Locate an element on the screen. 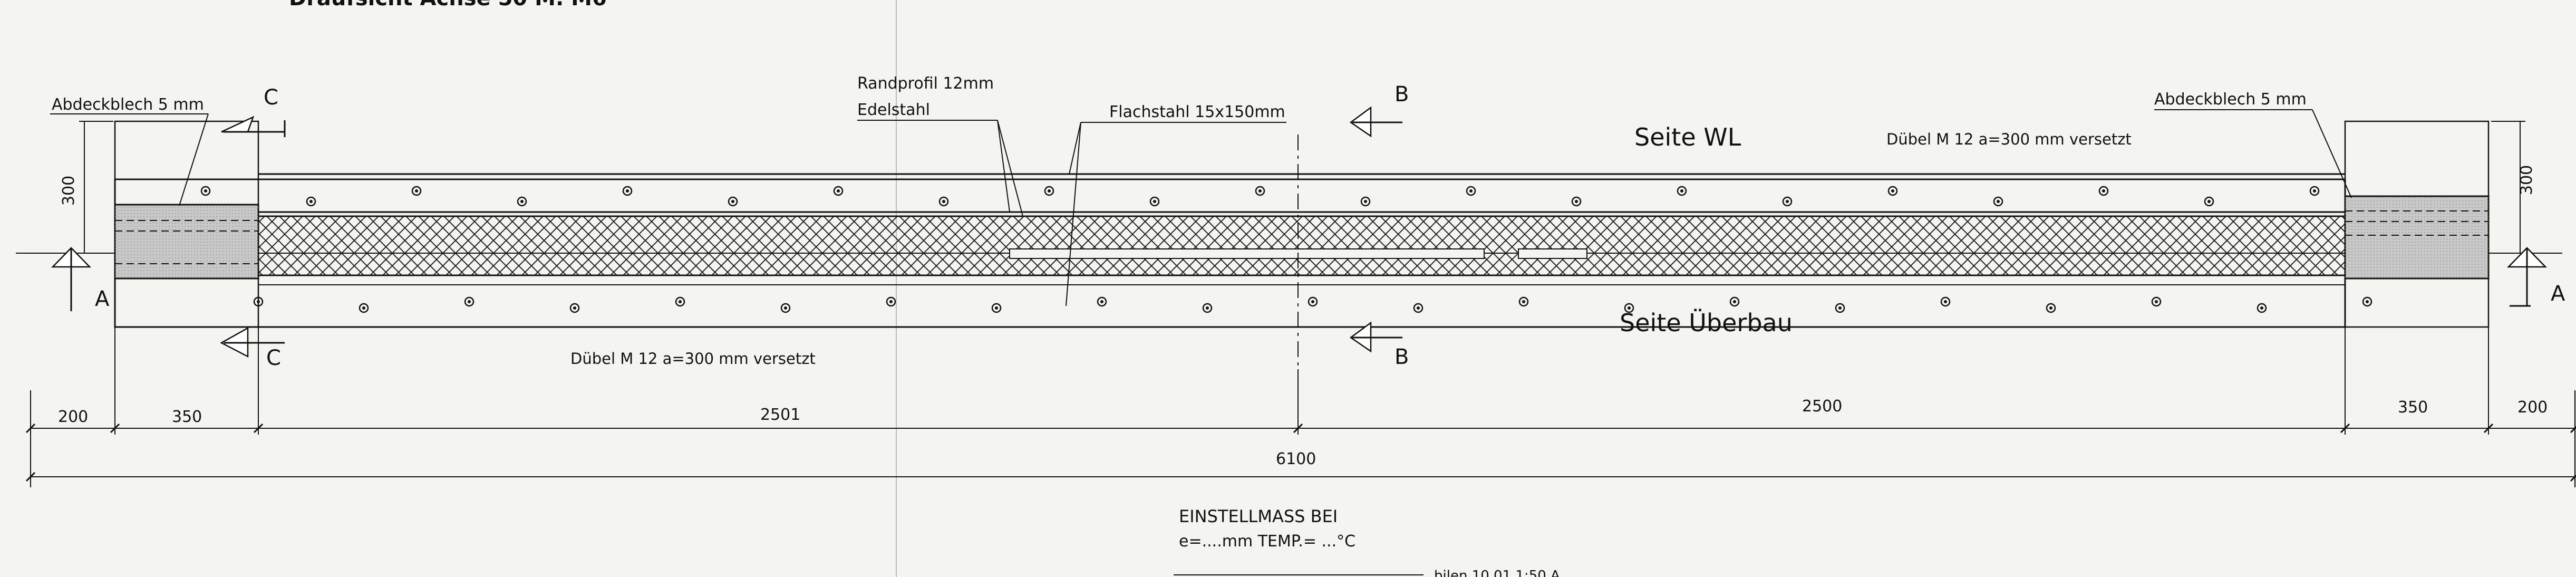  header-title: Draufsicht Achse 50 M. M6 is located at coordinates (448, 5).